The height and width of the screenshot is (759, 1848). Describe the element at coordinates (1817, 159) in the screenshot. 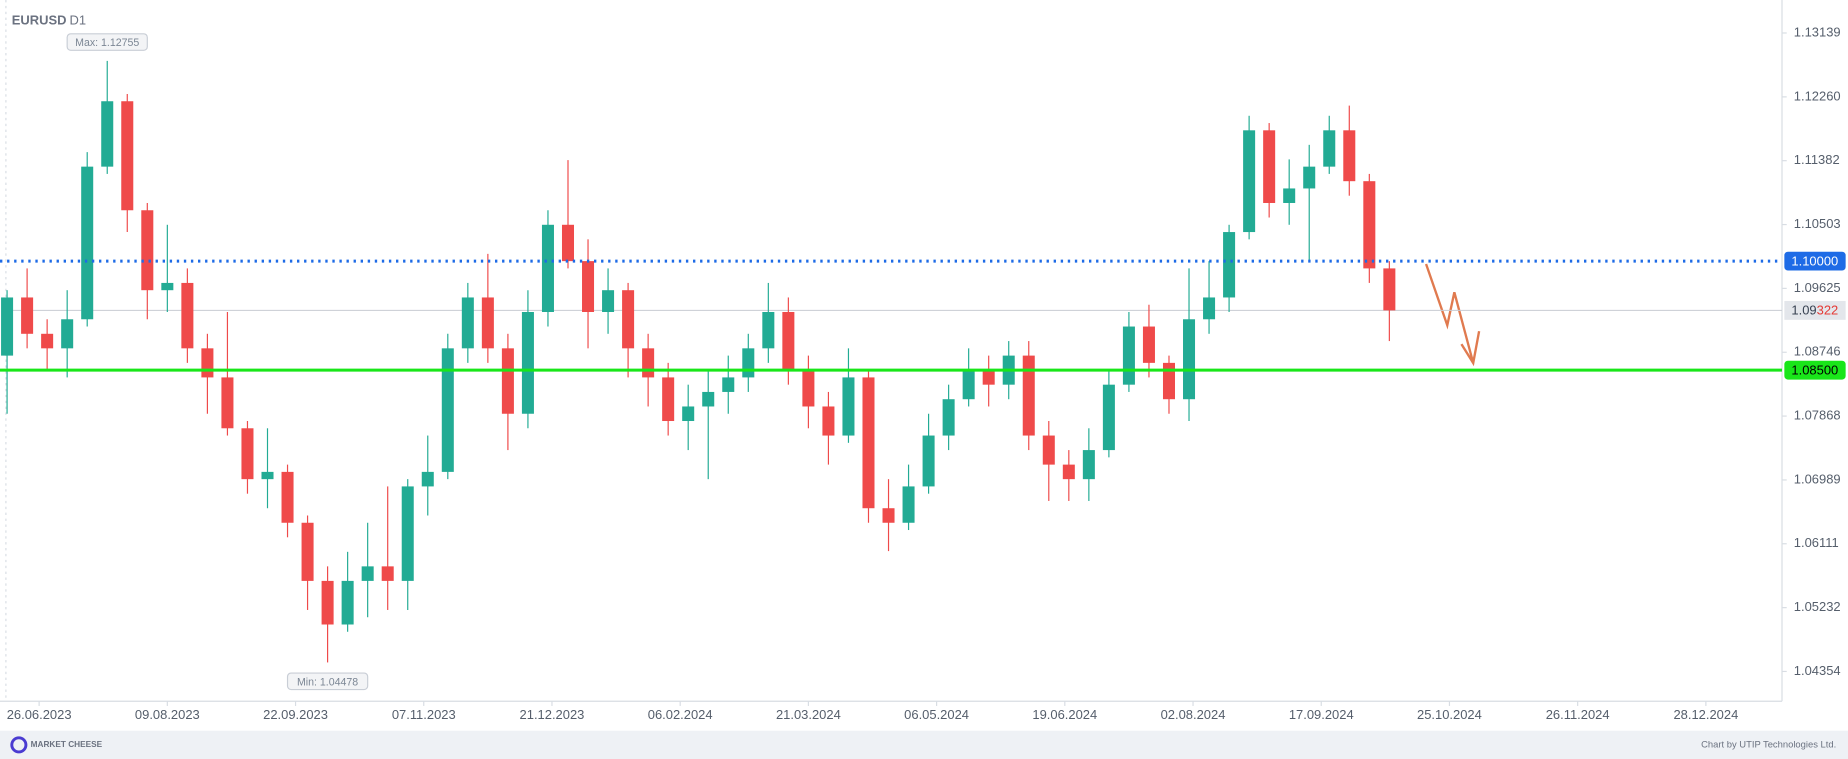

I see `y-tick-label: 1.11382` at that location.